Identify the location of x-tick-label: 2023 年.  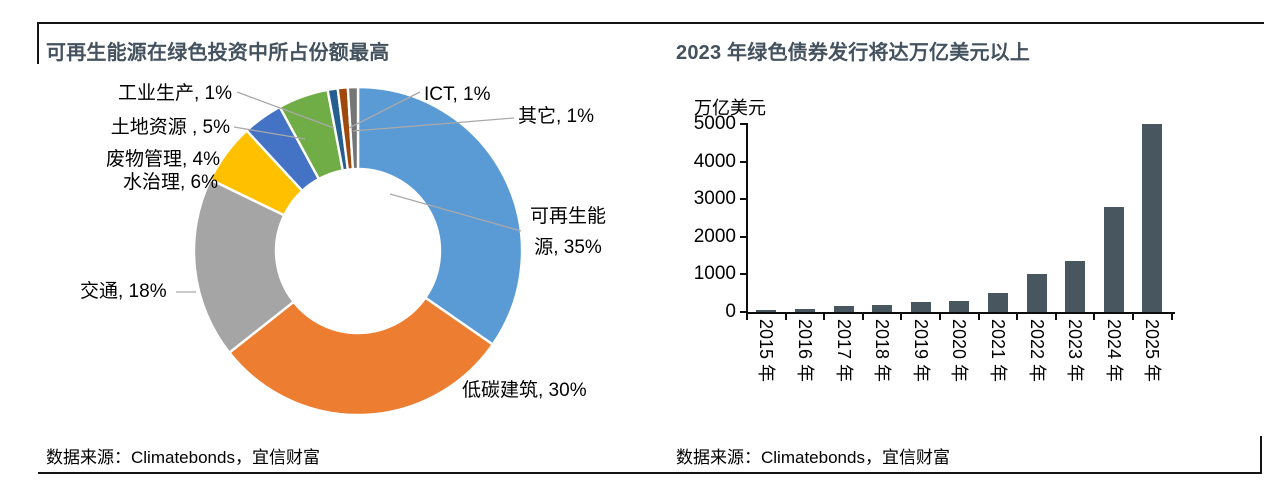
(1075, 351).